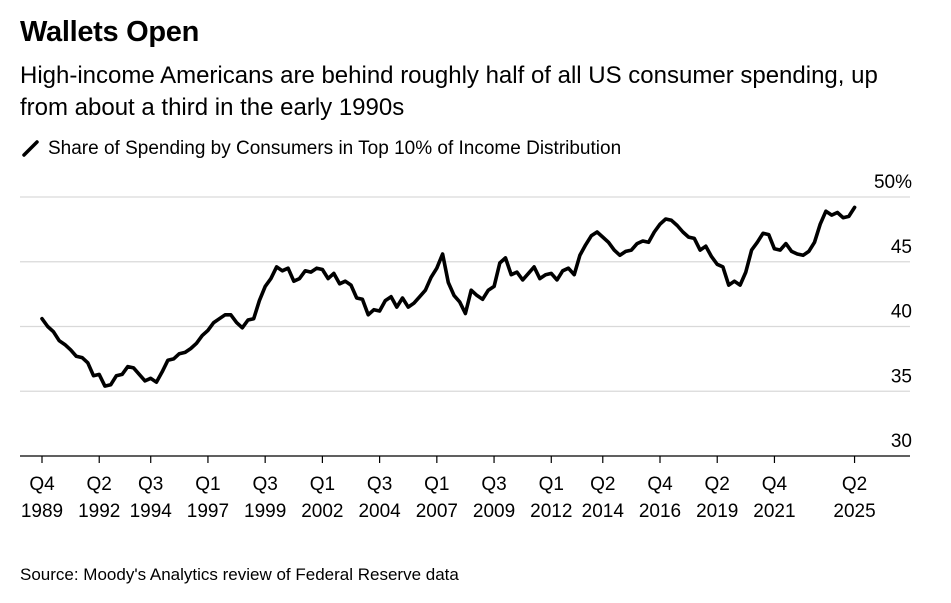 The height and width of the screenshot is (603, 951). I want to click on x-tick-year: 2002, so click(322, 511).